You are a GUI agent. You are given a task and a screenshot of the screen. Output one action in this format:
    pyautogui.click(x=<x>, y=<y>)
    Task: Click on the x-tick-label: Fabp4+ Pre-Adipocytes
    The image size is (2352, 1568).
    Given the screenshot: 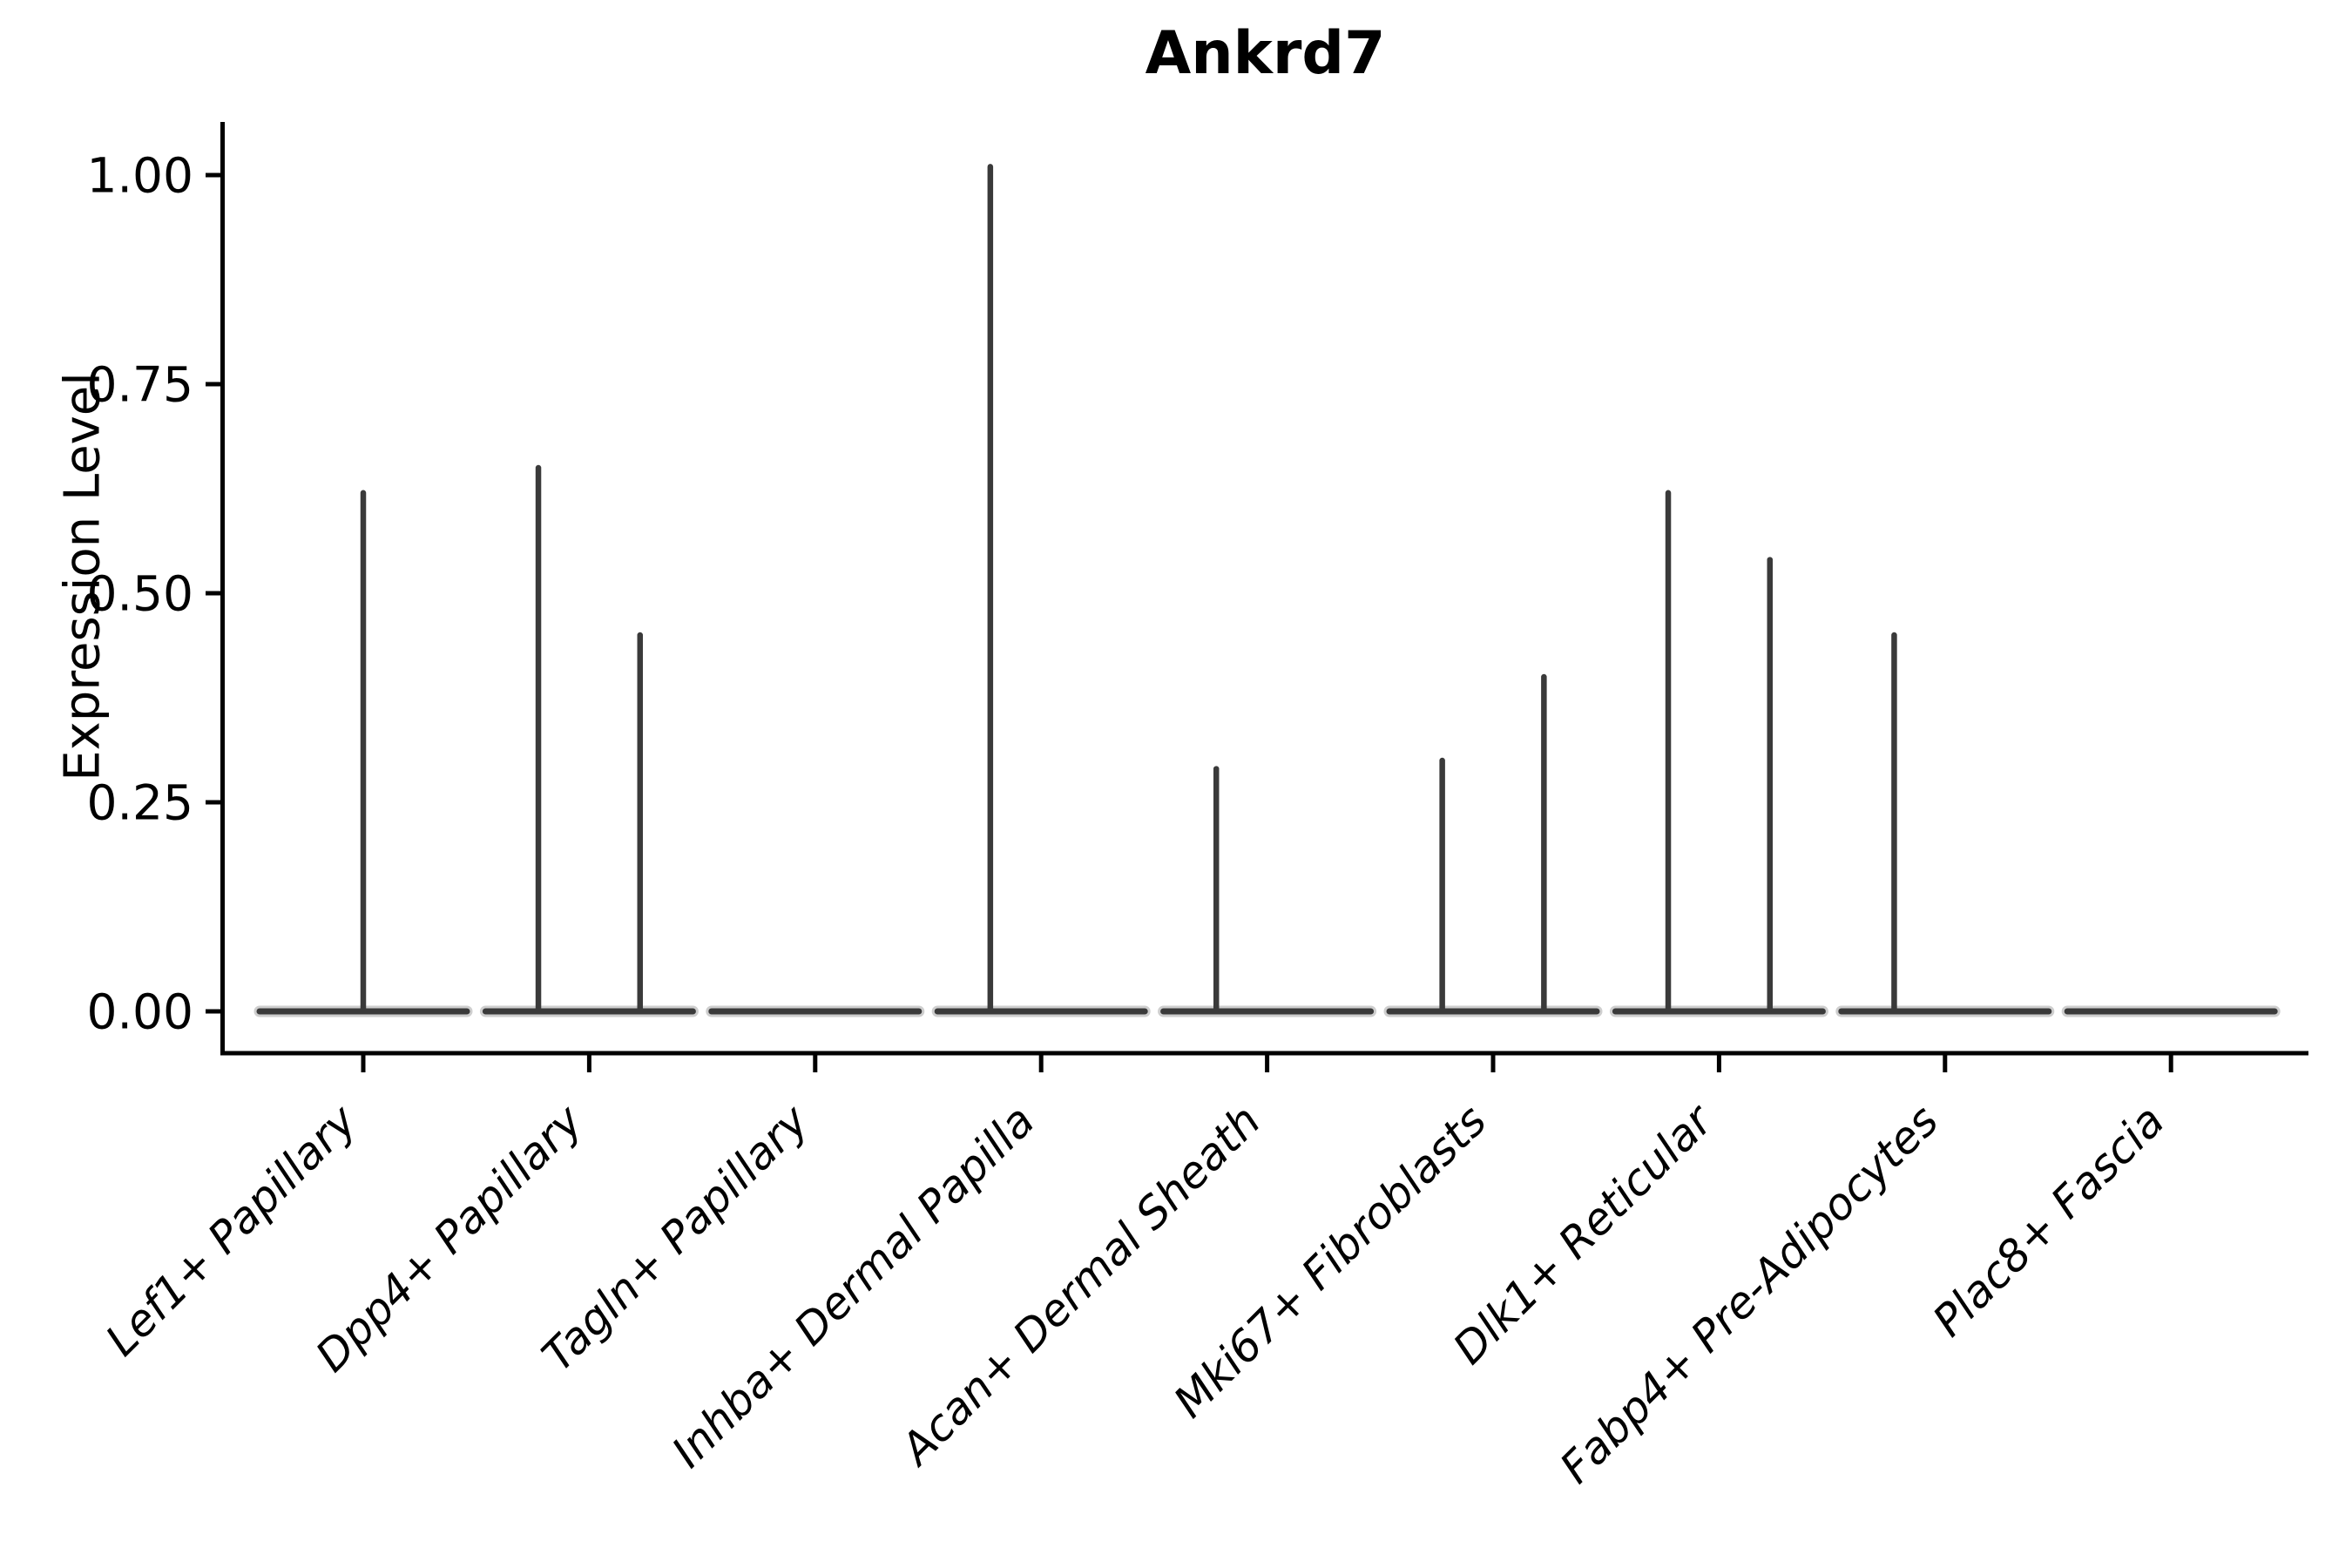 What is the action you would take?
    pyautogui.click(x=1750, y=1294)
    